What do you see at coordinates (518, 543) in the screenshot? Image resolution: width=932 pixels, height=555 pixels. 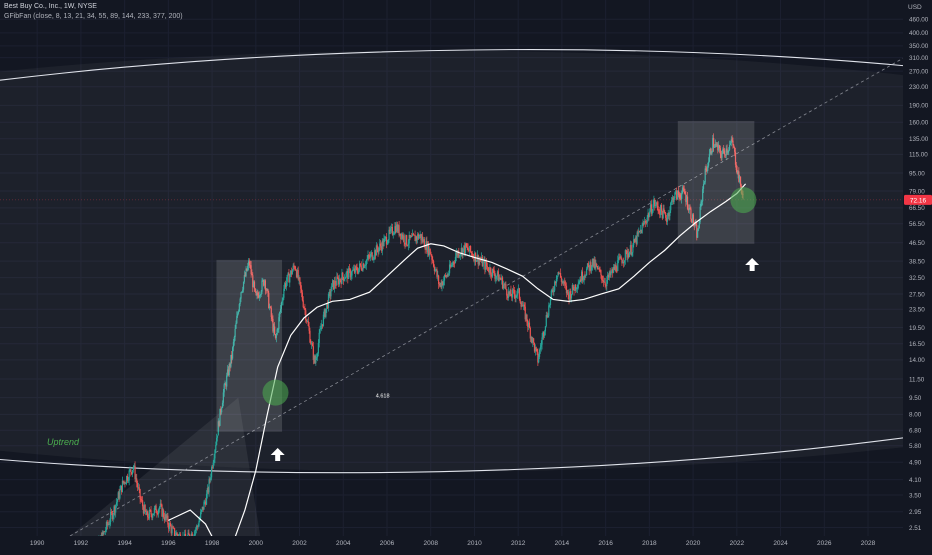 I see `time-tick-label: 2012` at bounding box center [518, 543].